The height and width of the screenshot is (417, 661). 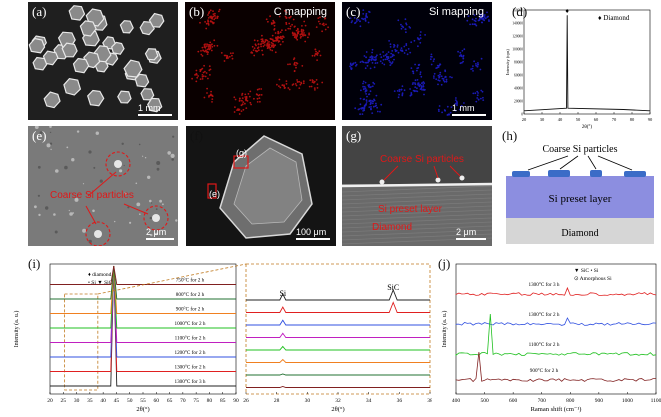 I want to click on diamond-facet, so click(x=268, y=186).